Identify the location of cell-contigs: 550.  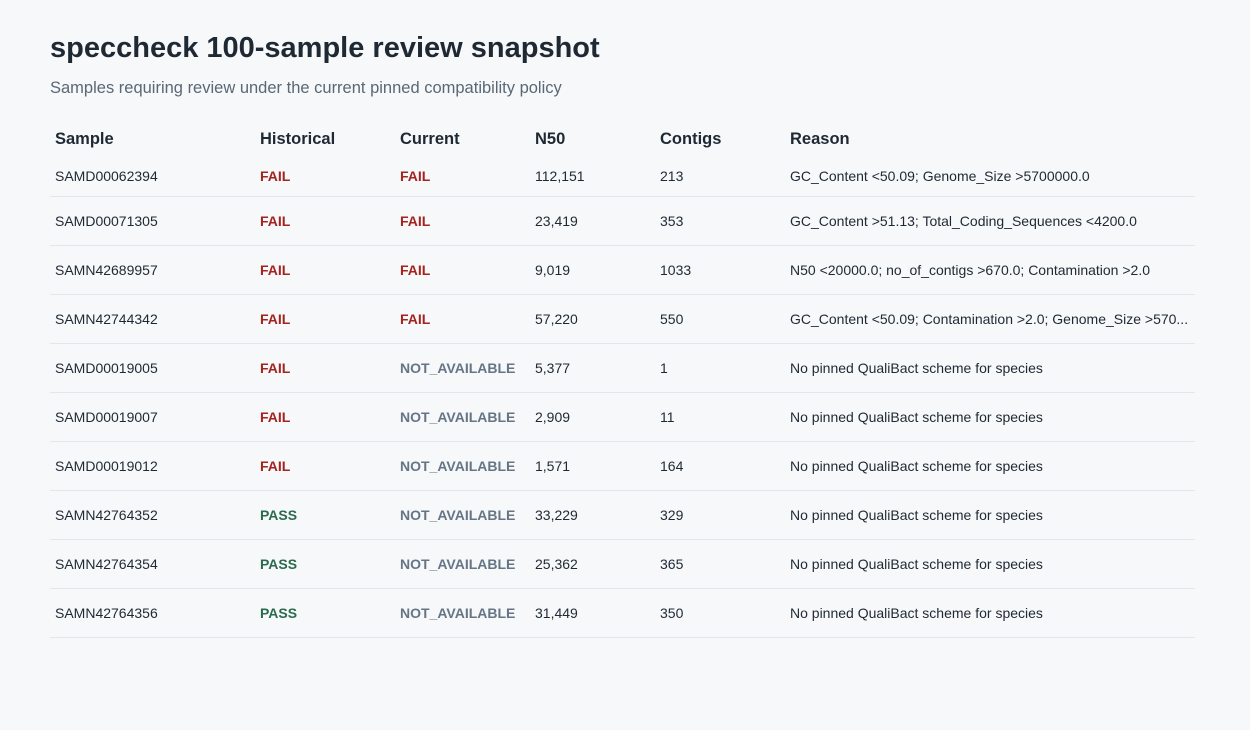
(720, 319).